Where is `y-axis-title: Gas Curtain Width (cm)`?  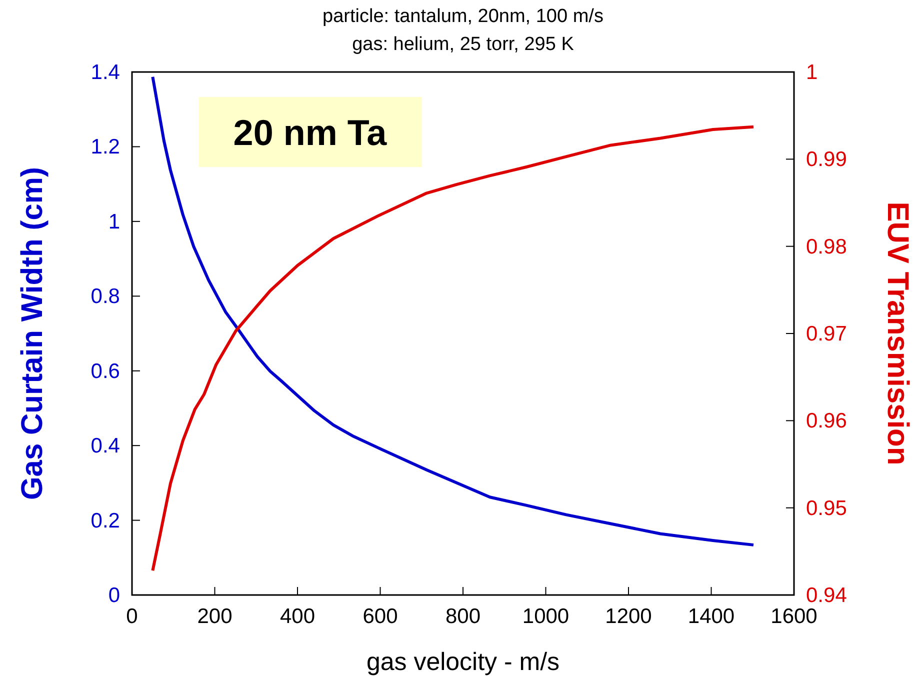 y-axis-title: Gas Curtain Width (cm) is located at coordinates (32, 333).